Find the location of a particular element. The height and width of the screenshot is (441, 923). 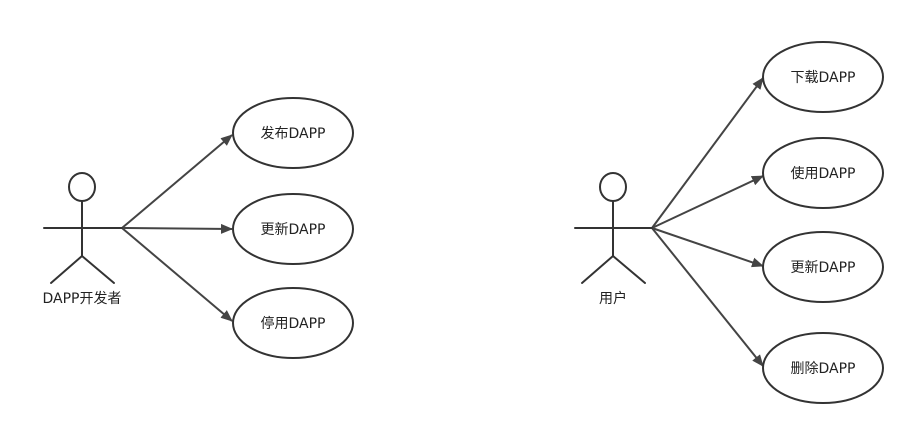

assoc-user-delete is located at coordinates (707, 297).